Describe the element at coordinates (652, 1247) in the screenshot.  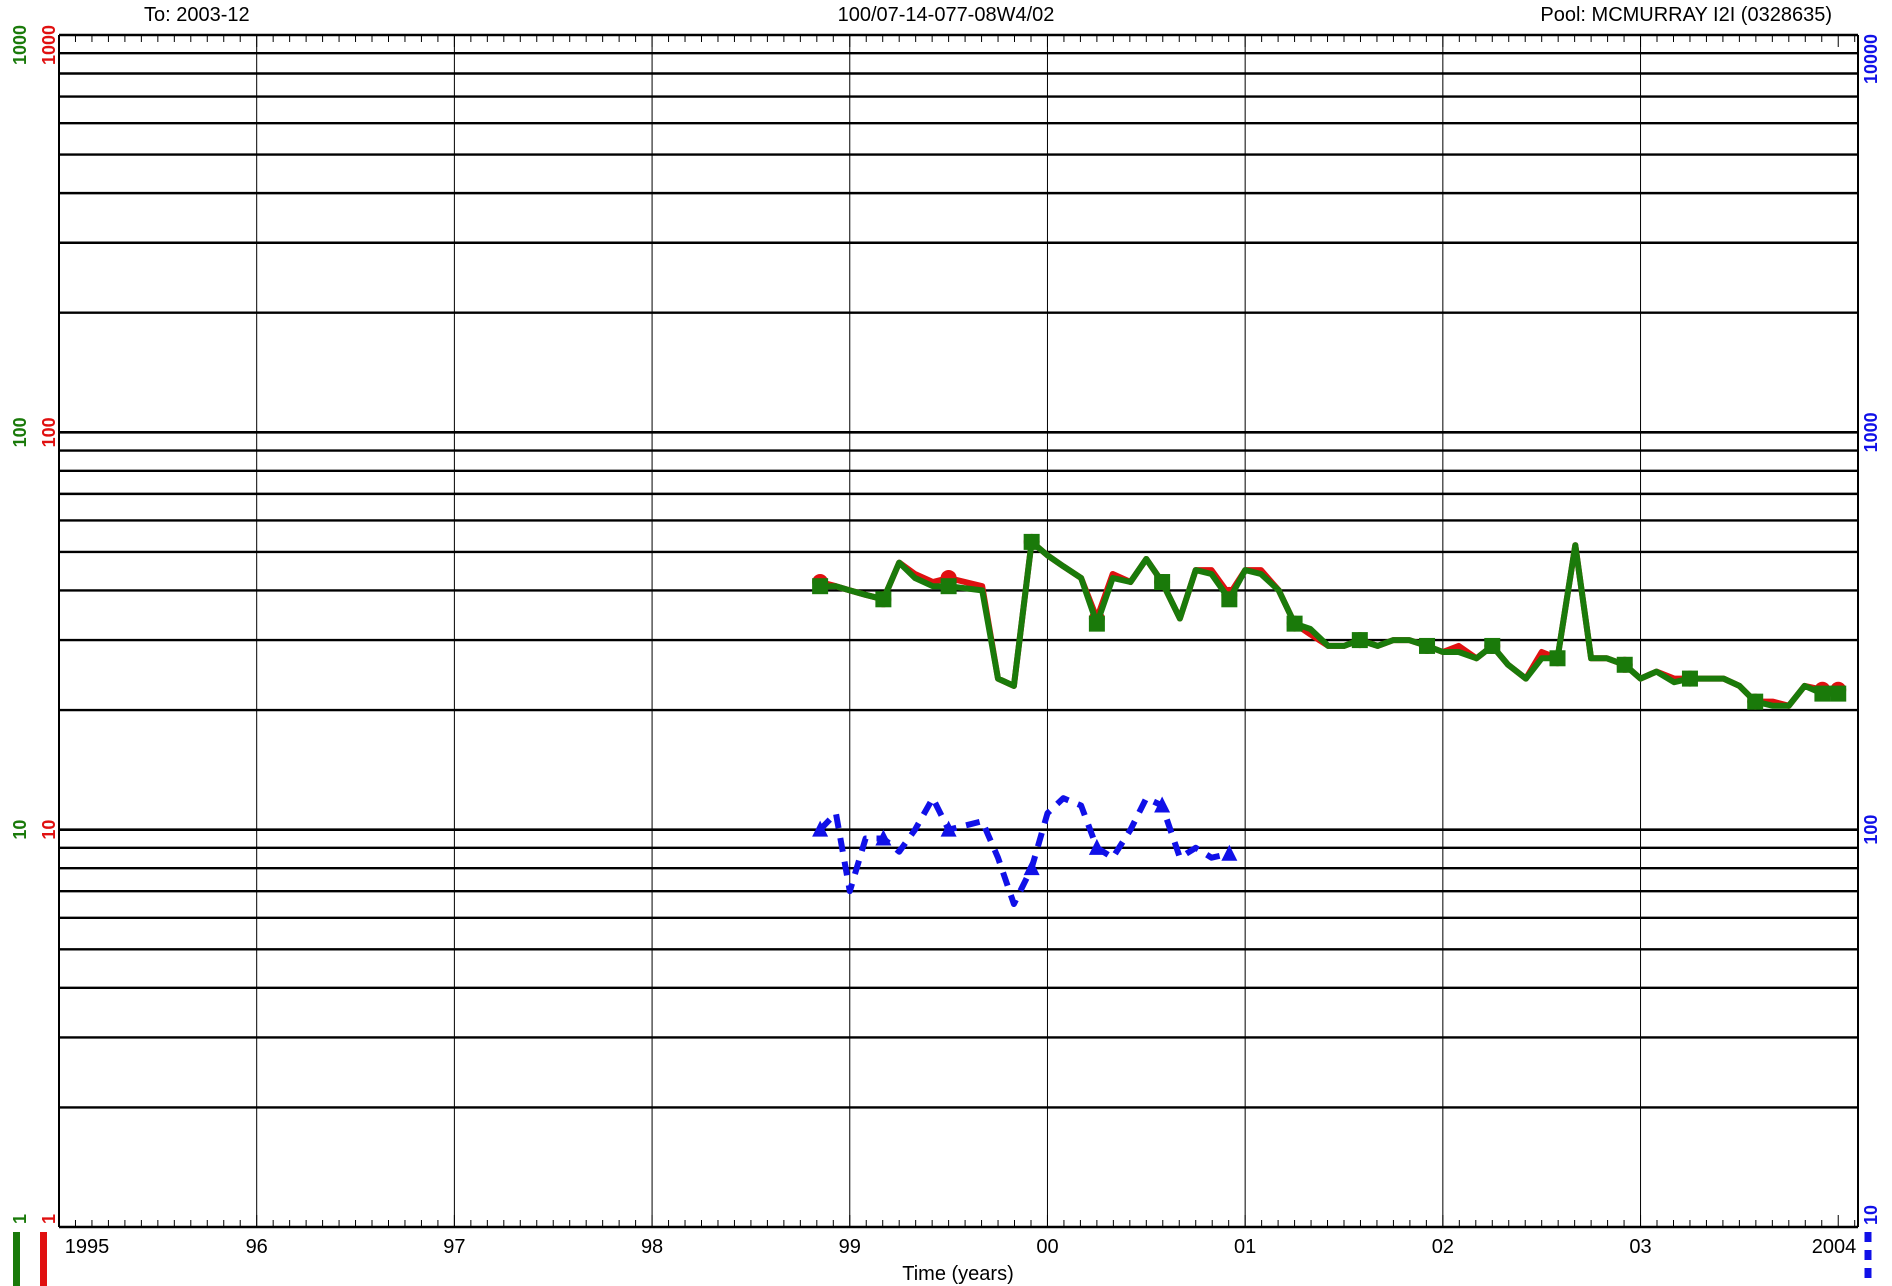
I see `x-tick-label: 98` at that location.